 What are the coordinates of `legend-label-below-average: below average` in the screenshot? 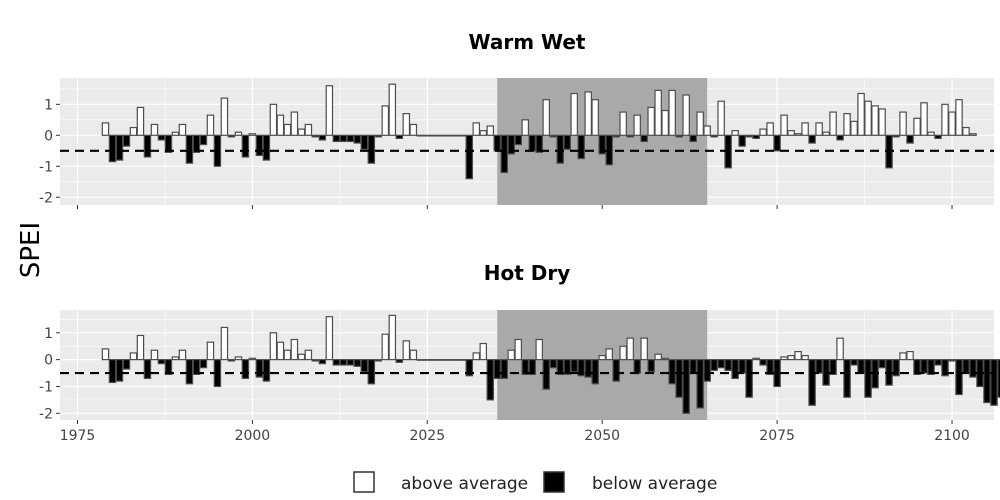 It's located at (654, 484).